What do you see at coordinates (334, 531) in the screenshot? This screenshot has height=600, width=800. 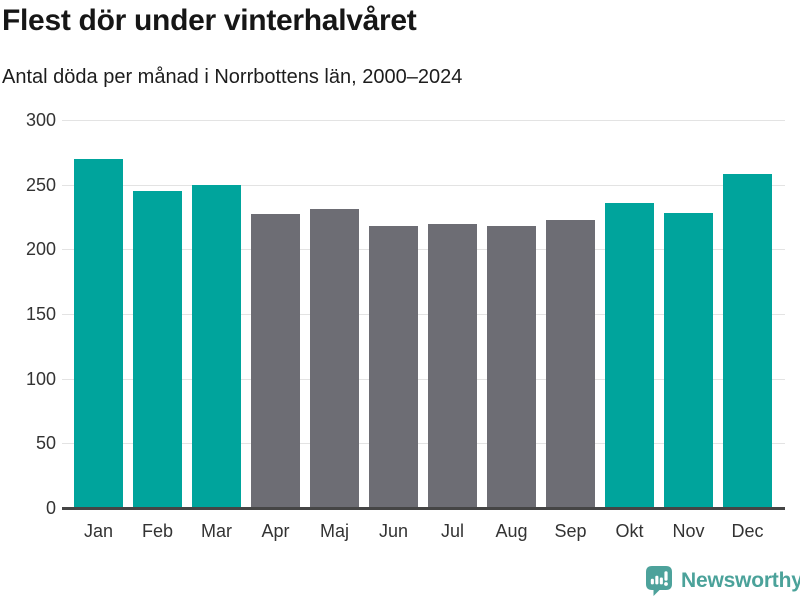 I see `x-axis-tick-label: Maj` at bounding box center [334, 531].